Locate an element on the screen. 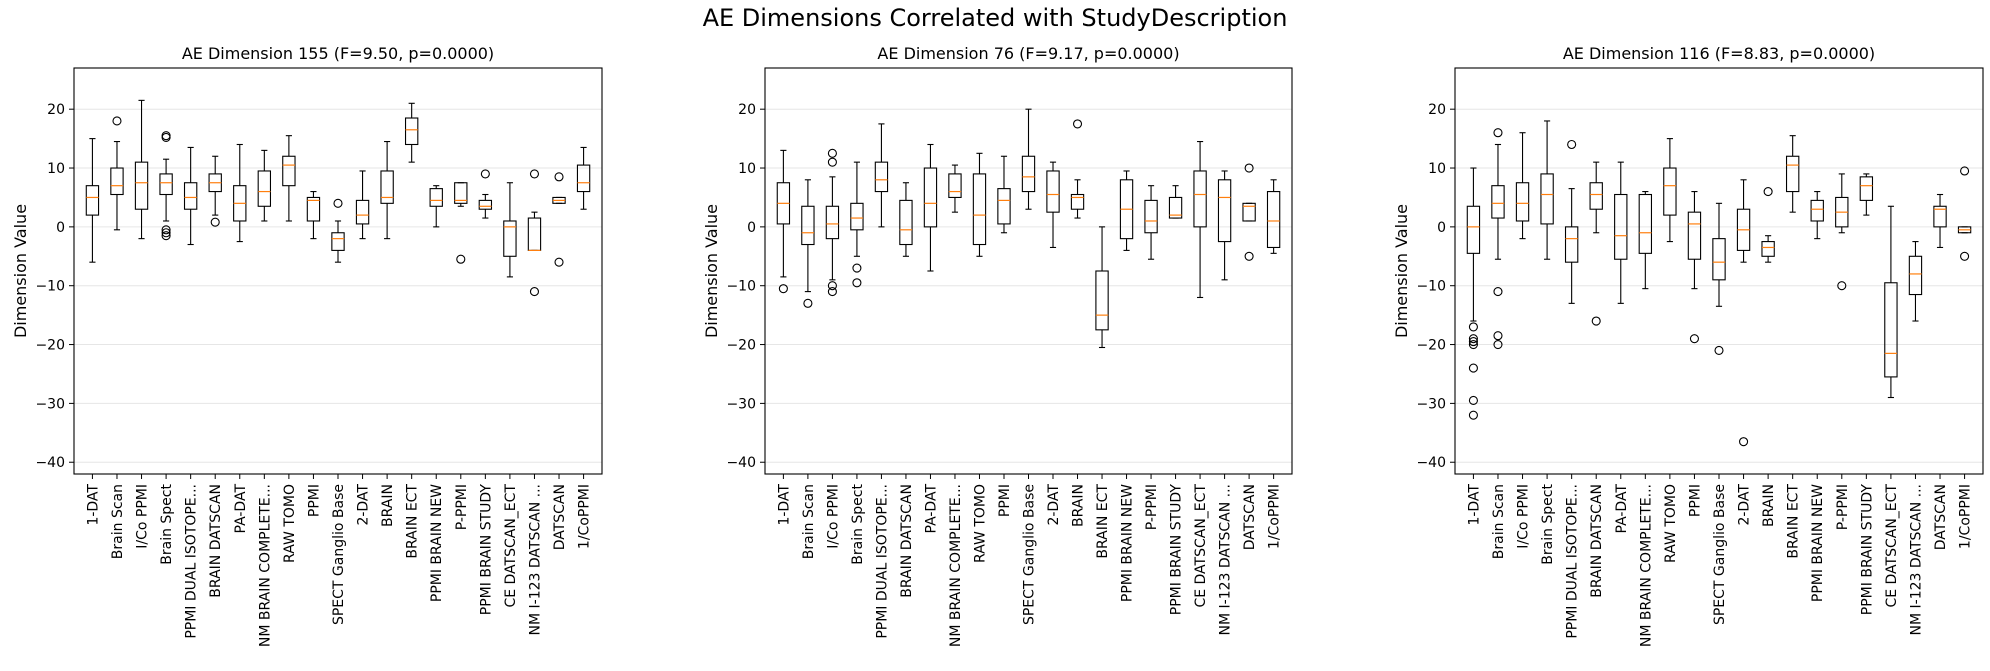 This screenshot has height=671, width=1990. y-tick-label: 0 is located at coordinates (751, 228).